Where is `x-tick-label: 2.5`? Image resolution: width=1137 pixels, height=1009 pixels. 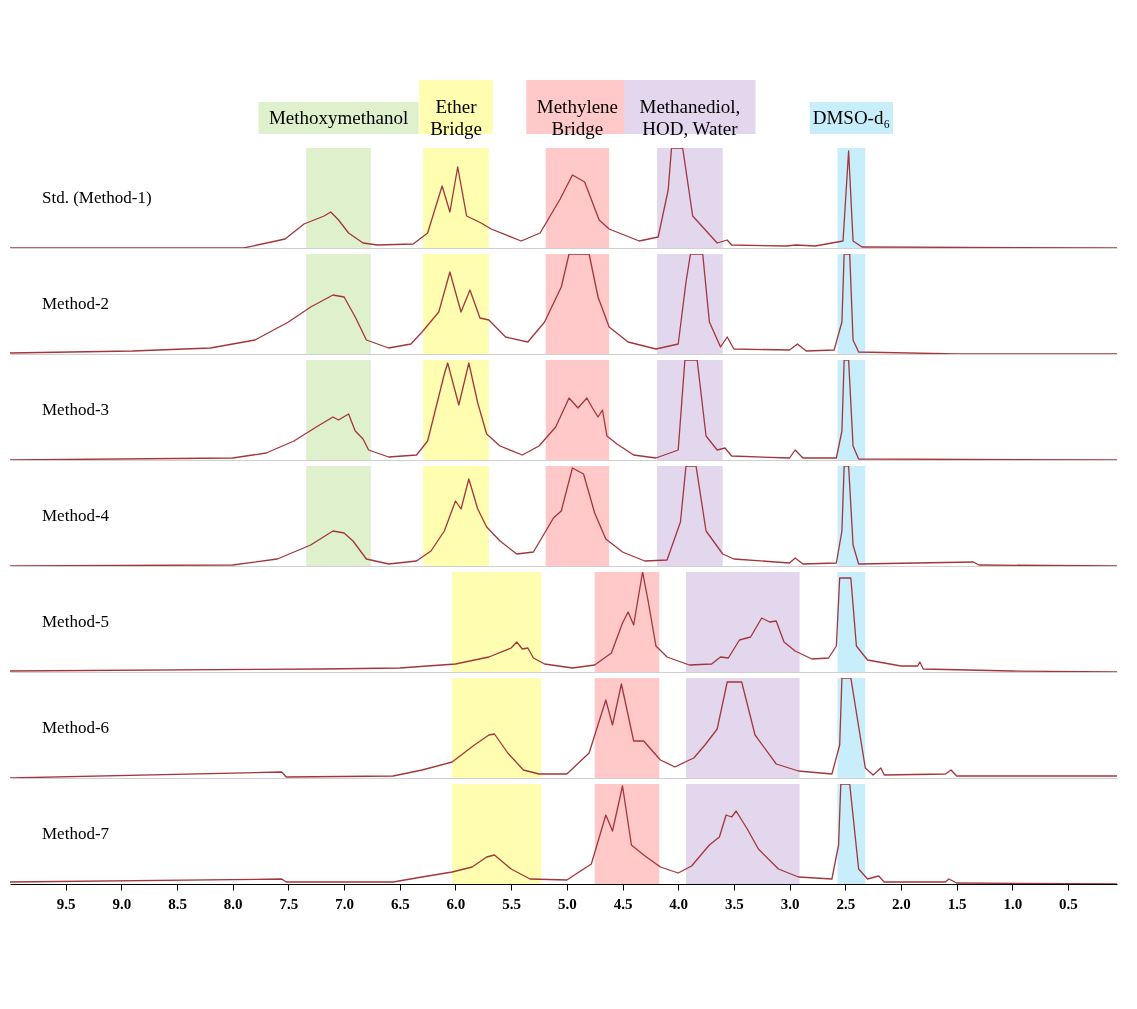 x-tick-label: 2.5 is located at coordinates (846, 903).